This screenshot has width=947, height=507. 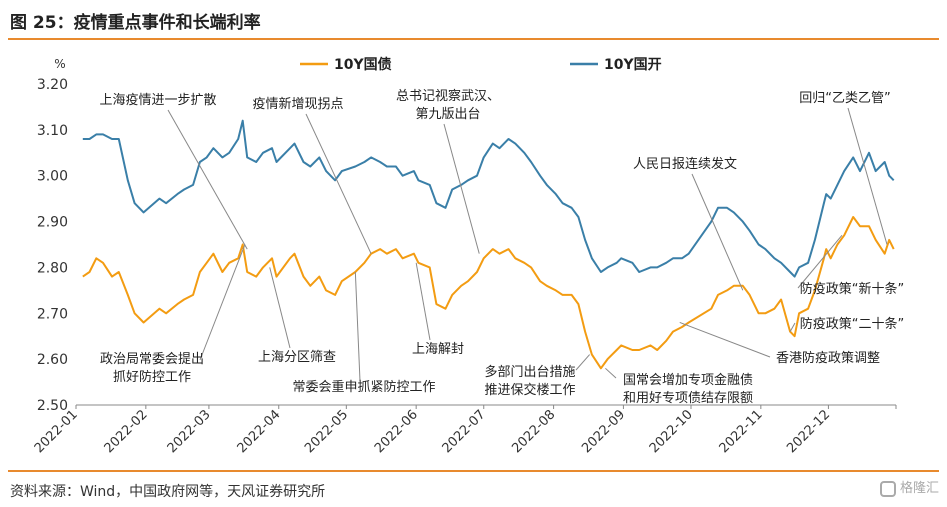 I want to click on y-tick-label: 3.00, so click(x=52, y=177).